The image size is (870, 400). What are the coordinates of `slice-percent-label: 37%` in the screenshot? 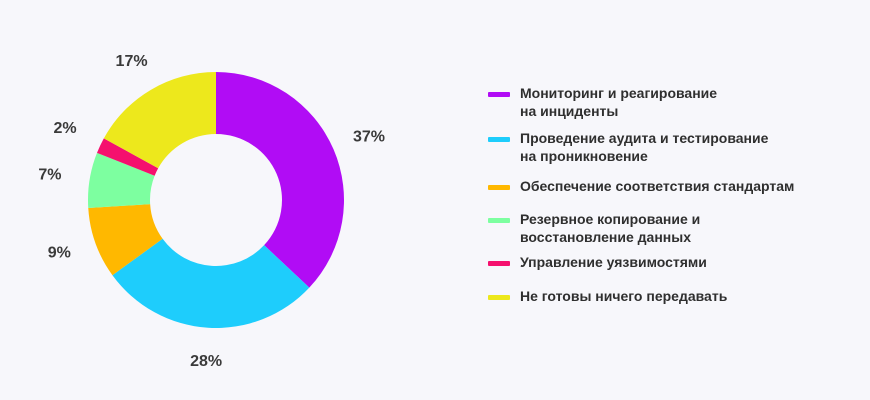 It's located at (369, 136).